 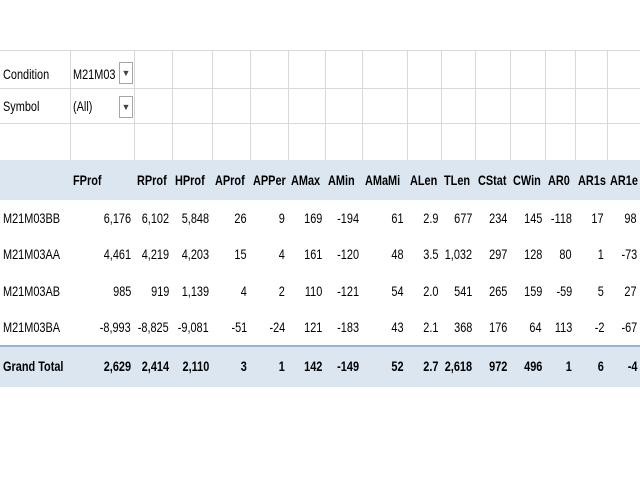 What do you see at coordinates (117, 218) in the screenshot?
I see `cell-value: 6,176` at bounding box center [117, 218].